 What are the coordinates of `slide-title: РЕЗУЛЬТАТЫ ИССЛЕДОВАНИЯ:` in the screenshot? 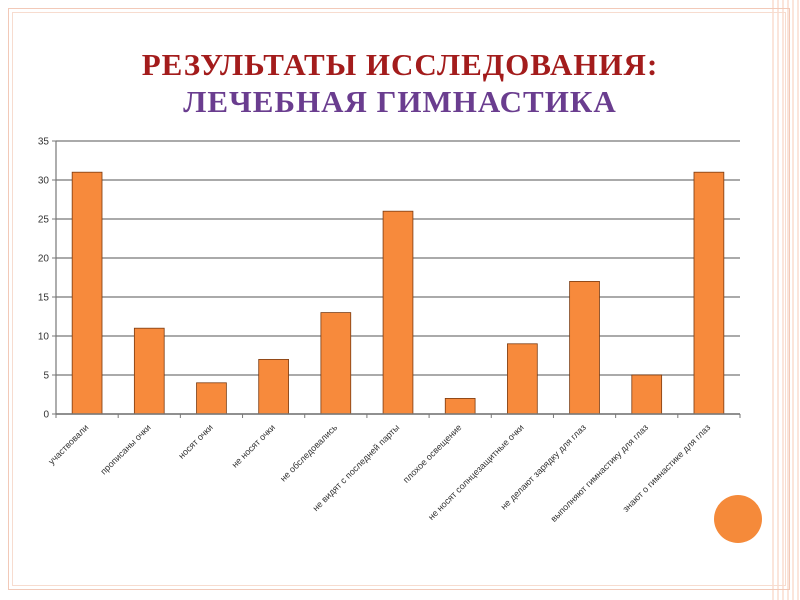 It's located at (400, 64).